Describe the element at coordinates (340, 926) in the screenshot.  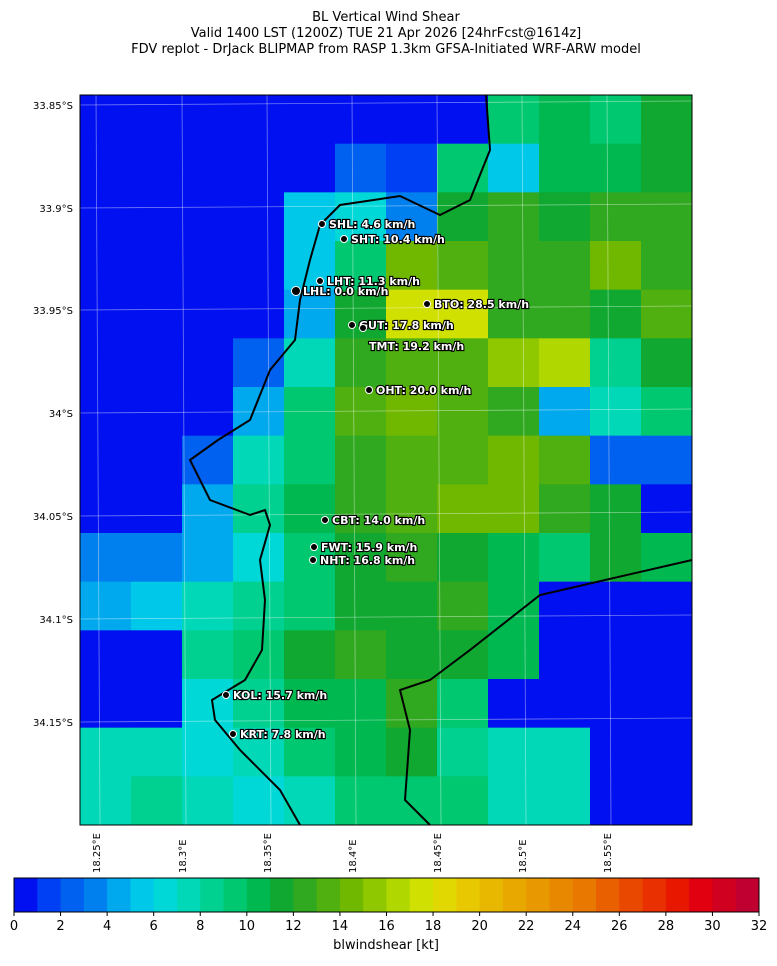
I see `colorbar-tick-label: 14` at that location.